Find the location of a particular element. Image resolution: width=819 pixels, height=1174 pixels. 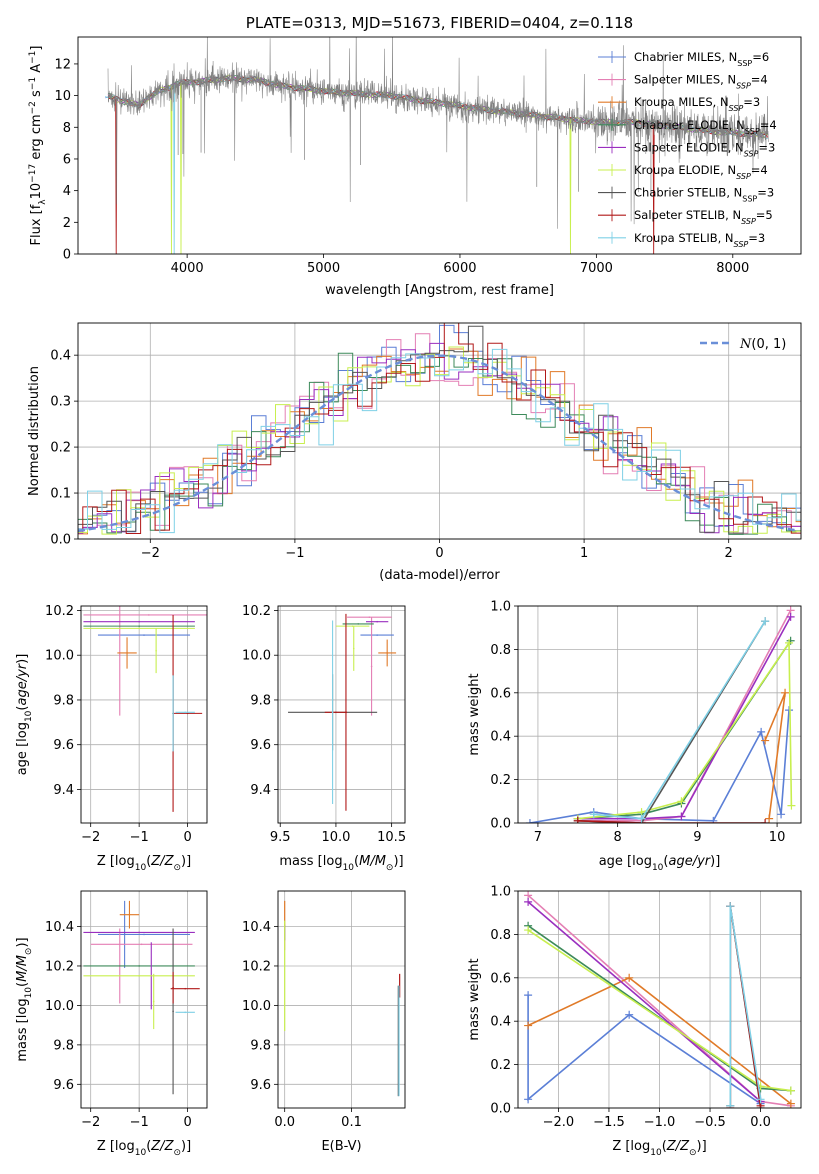

legend-label: Kroupa ELODIE, NSSP=4 is located at coordinates (701, 172).